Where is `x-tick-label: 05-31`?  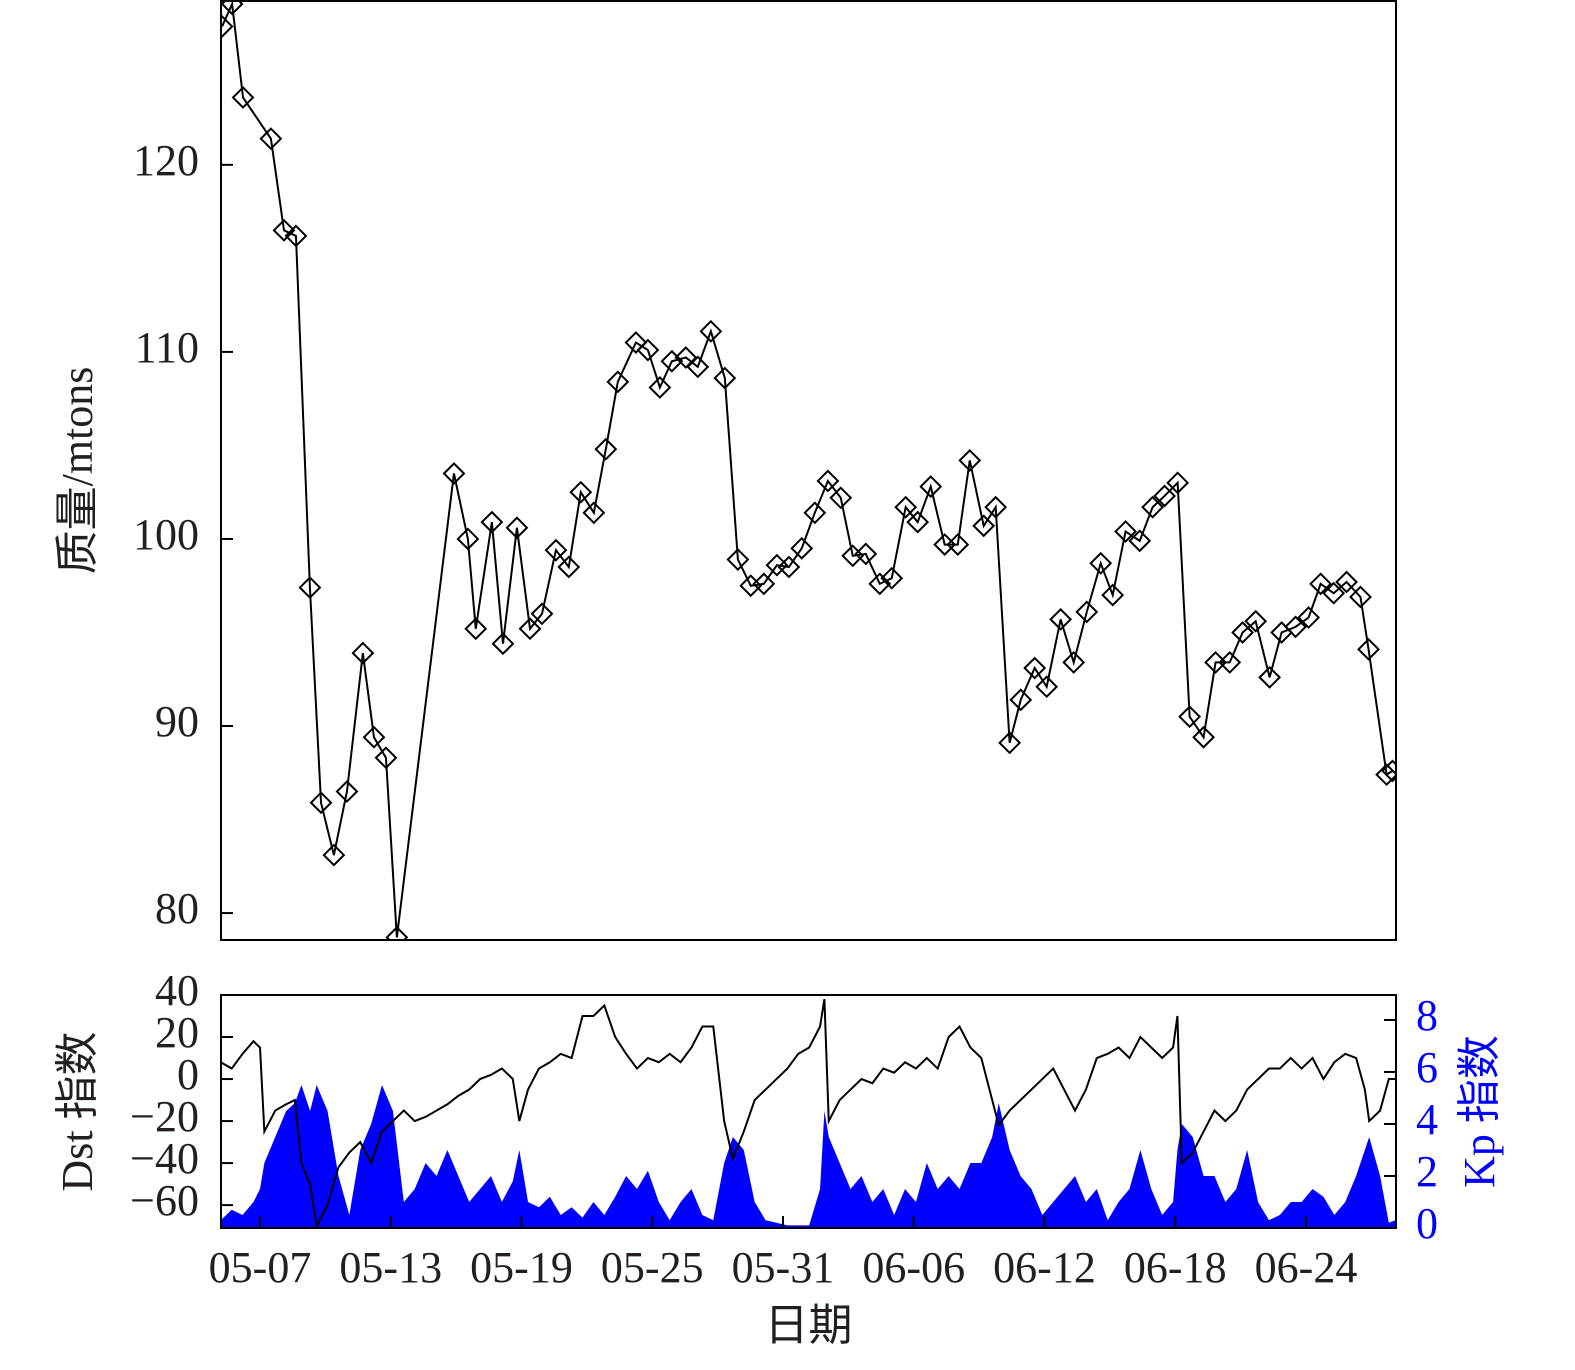
x-tick-label: 05-31 is located at coordinates (783, 1267).